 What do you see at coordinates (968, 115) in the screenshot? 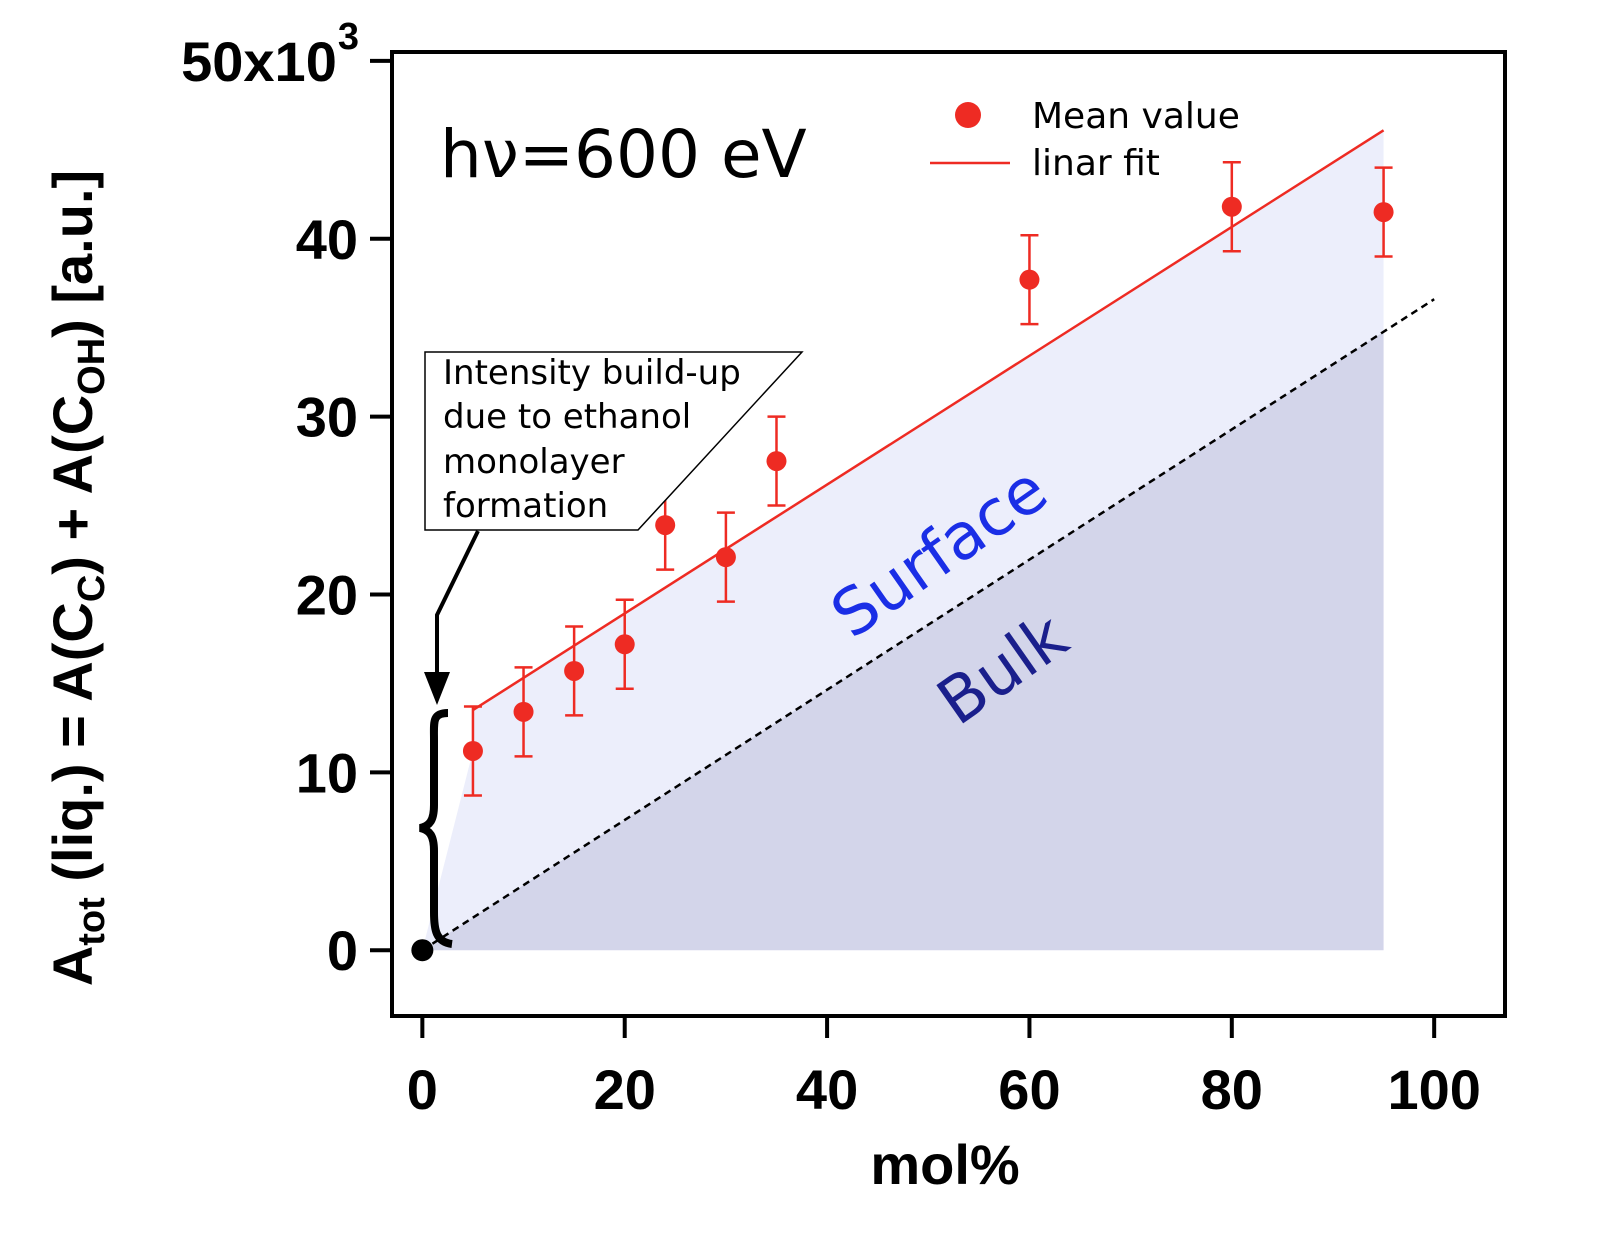
I see `legend-marker-mean-value` at bounding box center [968, 115].